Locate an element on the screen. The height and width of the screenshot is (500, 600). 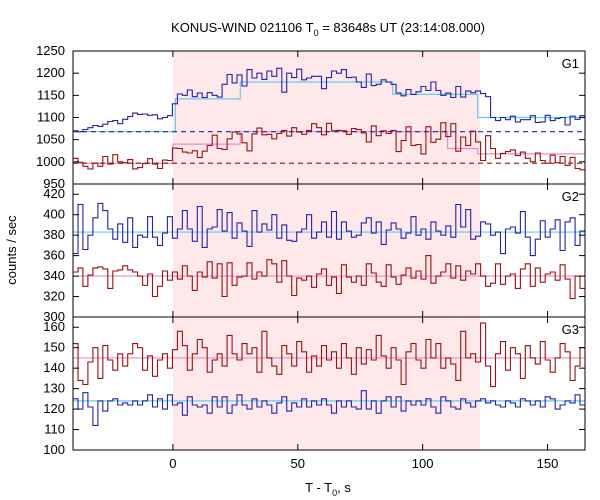
x-tick-label: 150 is located at coordinates (548, 463).